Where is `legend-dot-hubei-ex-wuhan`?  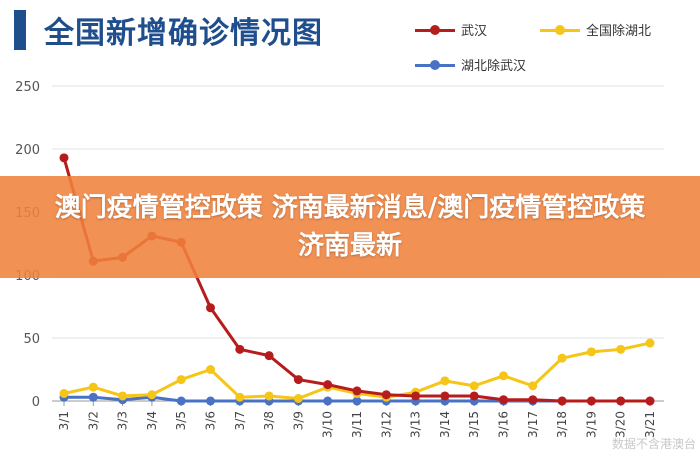 legend-dot-hubei-ex-wuhan is located at coordinates (435, 64).